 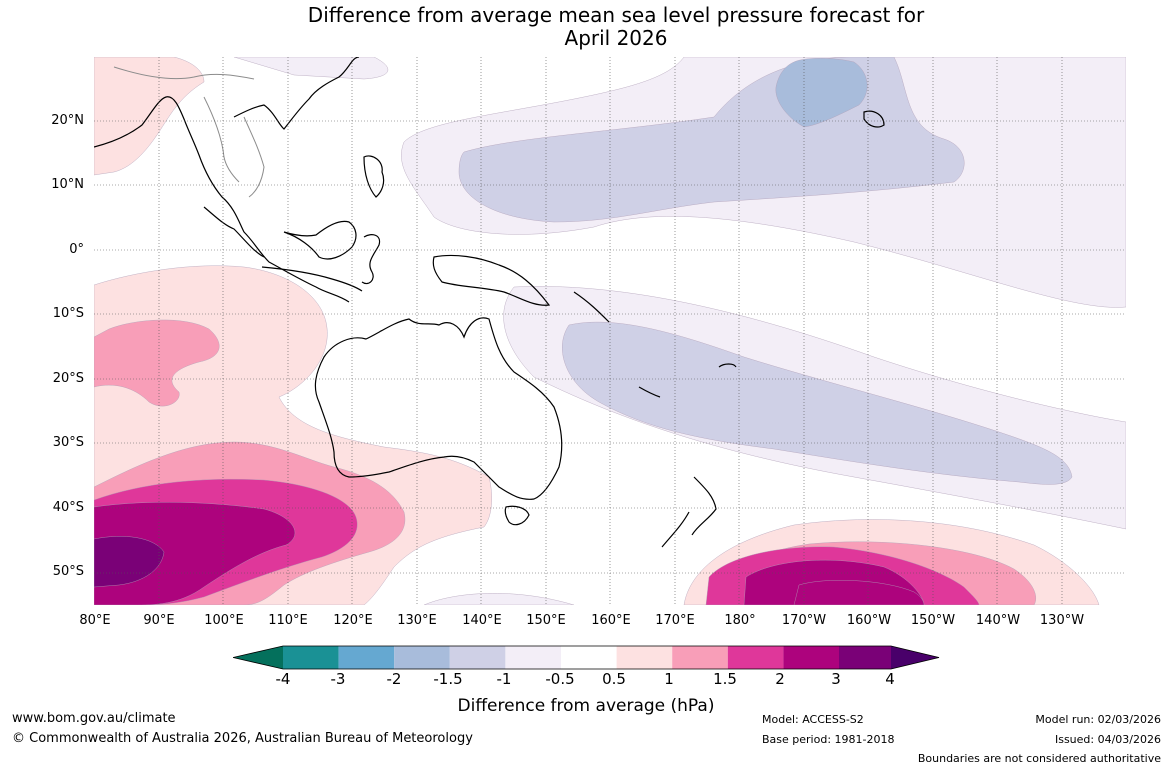 What do you see at coordinates (448, 679) in the screenshot?
I see `colorbar-tick-neg1-5: -1.5` at bounding box center [448, 679].